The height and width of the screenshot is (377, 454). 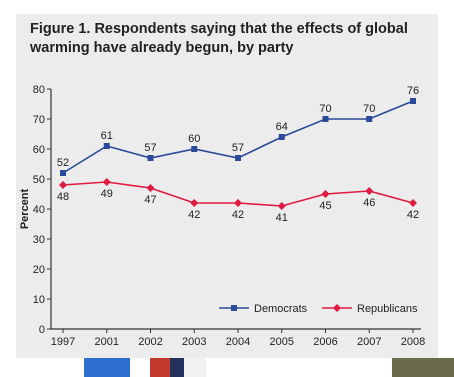 I want to click on y-tick-label: 80, so click(x=39, y=90).